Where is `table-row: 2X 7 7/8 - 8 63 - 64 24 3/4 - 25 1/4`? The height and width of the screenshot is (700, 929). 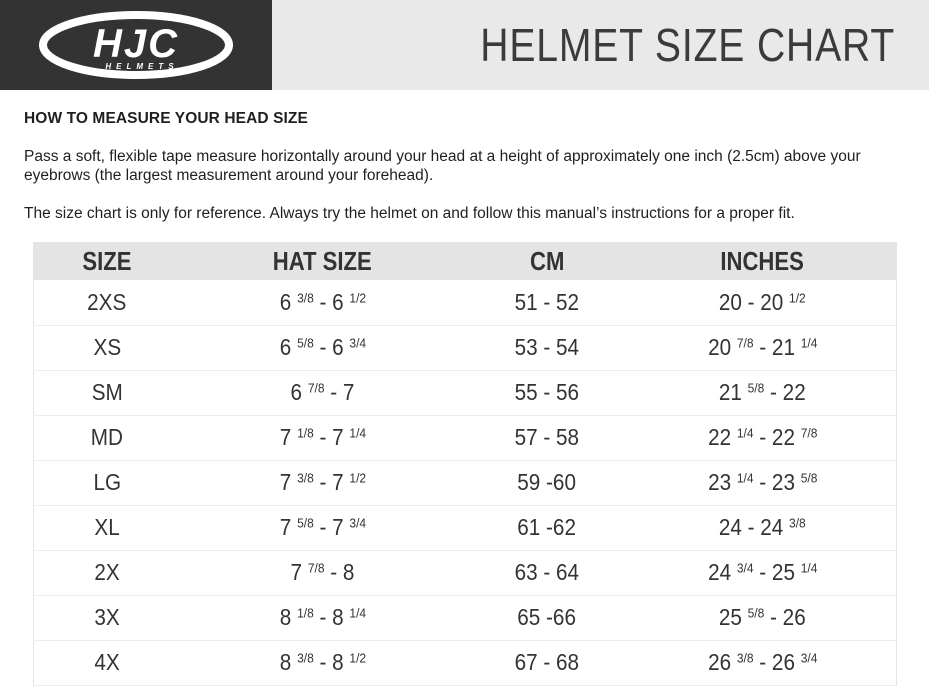
table-row: 2X 7 7/8 - 8 63 - 64 24 3/4 - 25 1/4 is located at coordinates (465, 573).